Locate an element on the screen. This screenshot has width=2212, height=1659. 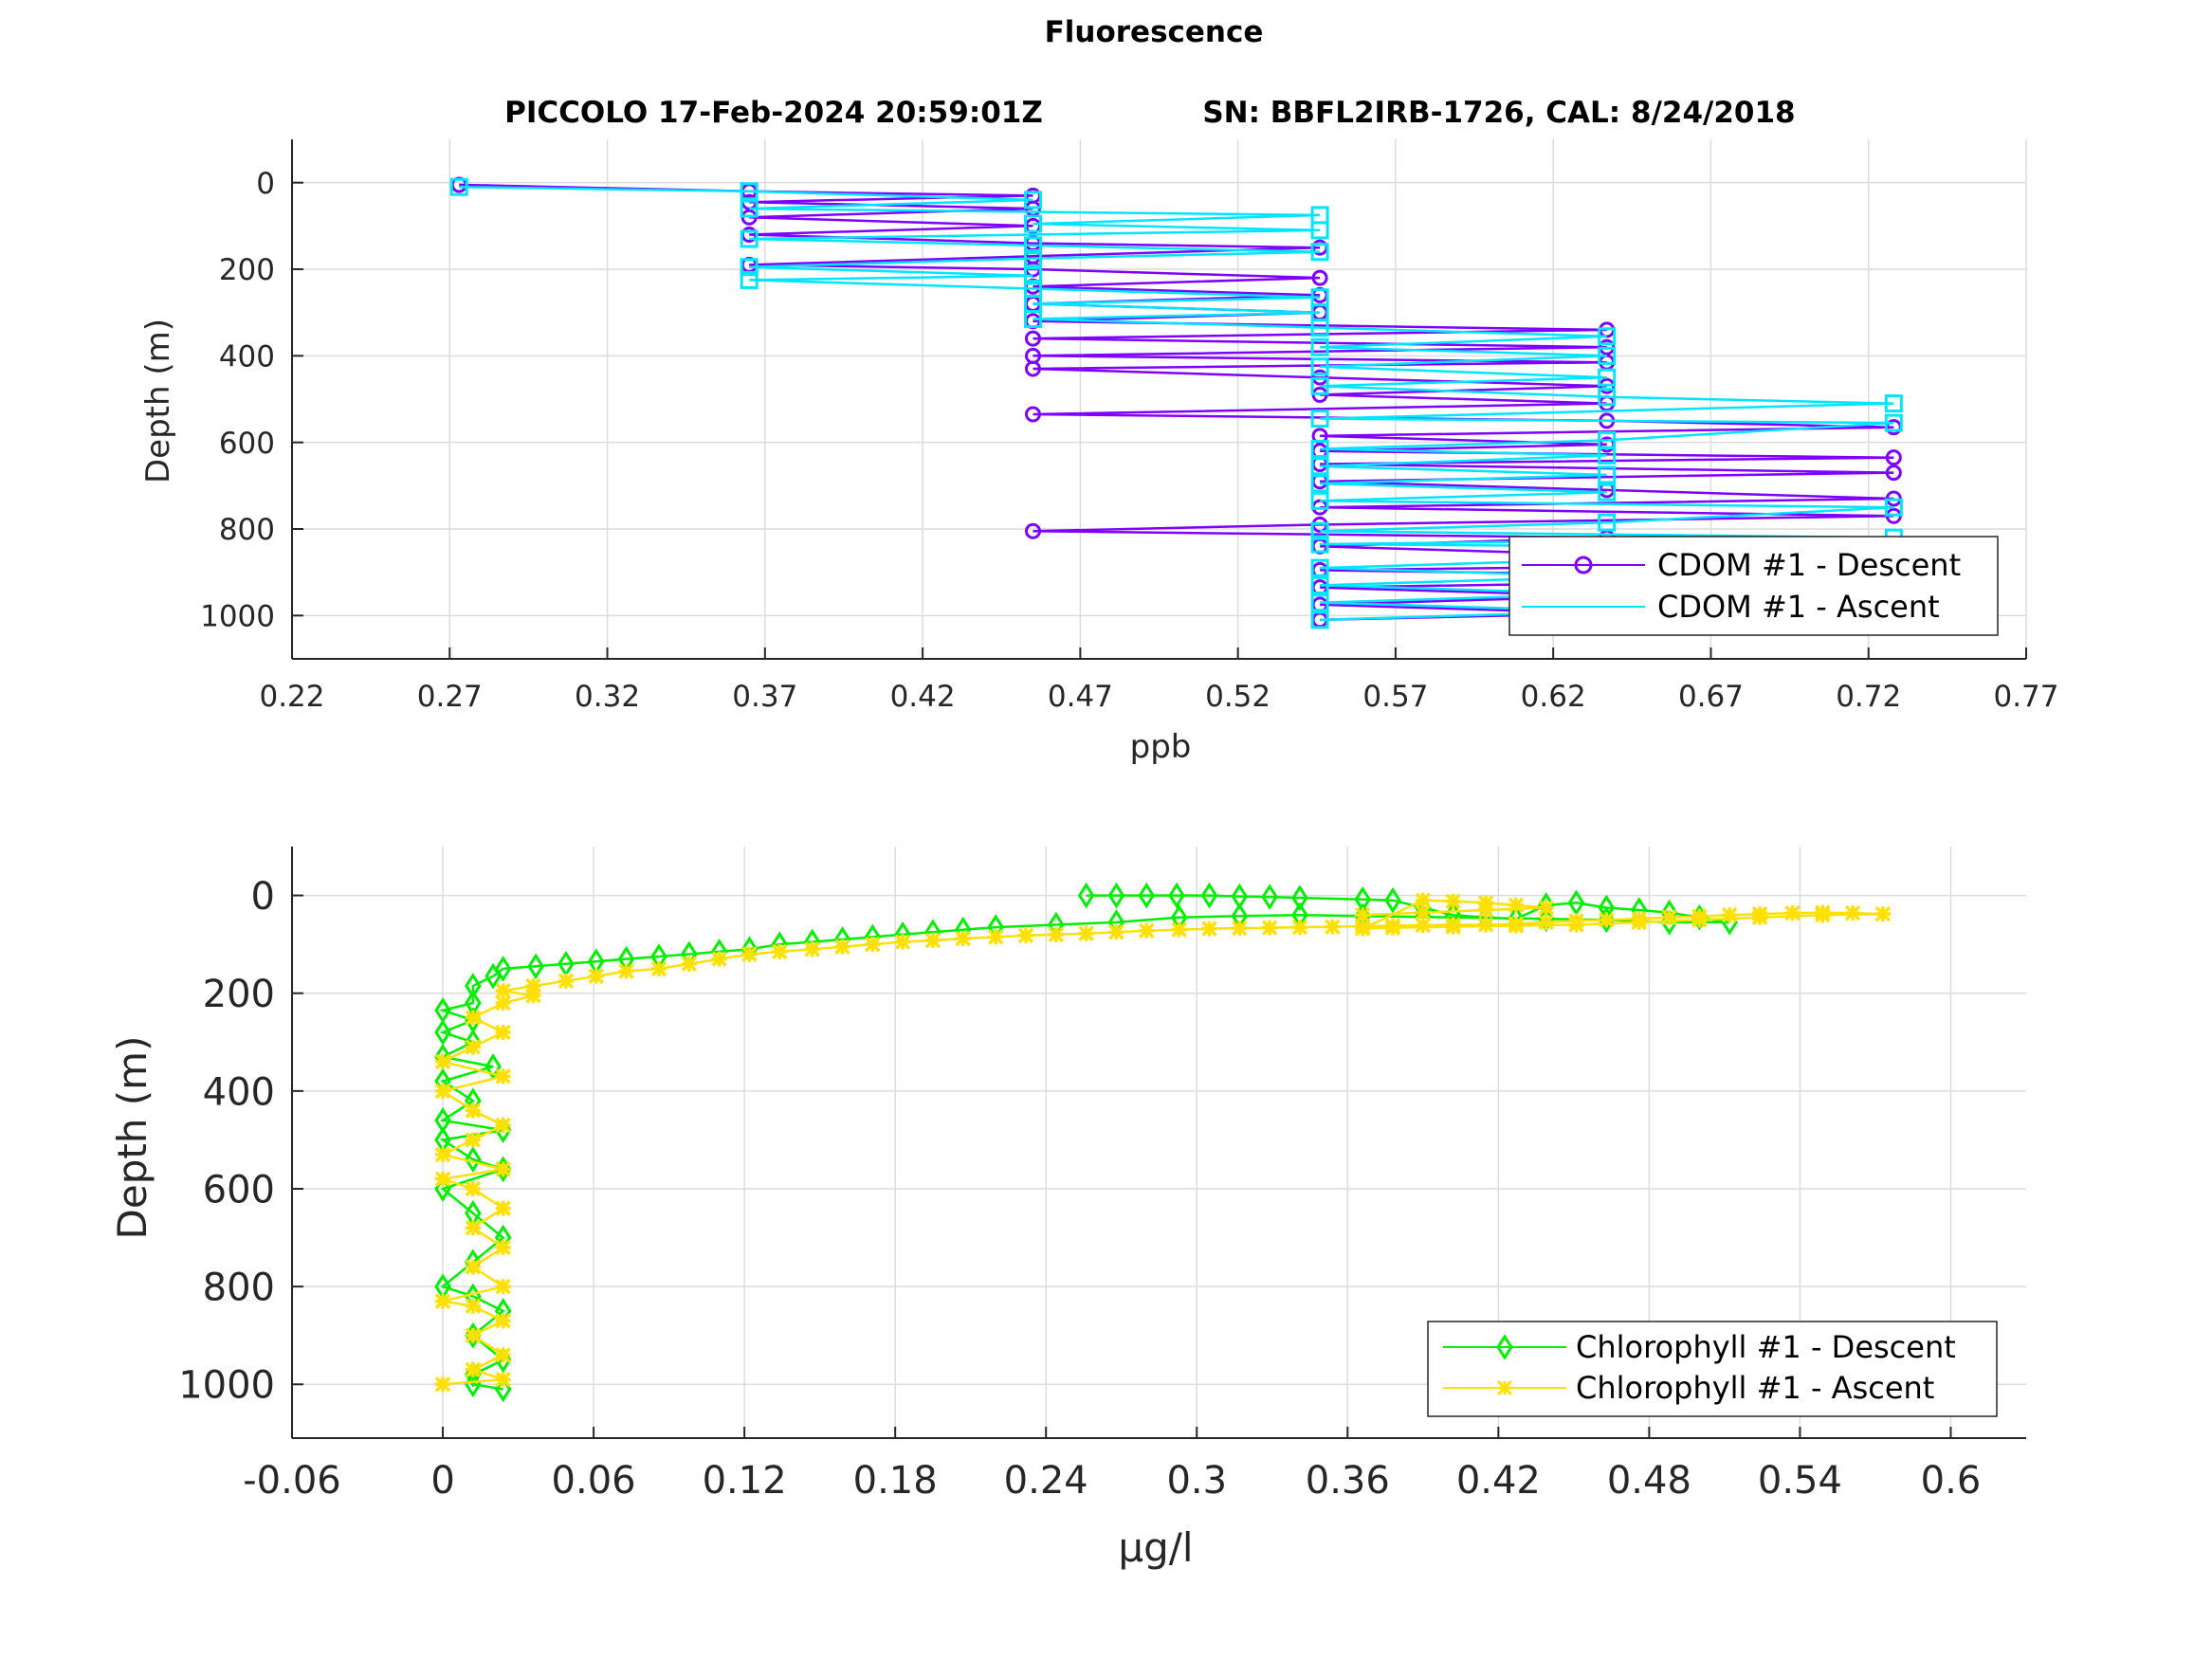
chlorophyll-x-tick-label: 0.6 is located at coordinates (1951, 1481).